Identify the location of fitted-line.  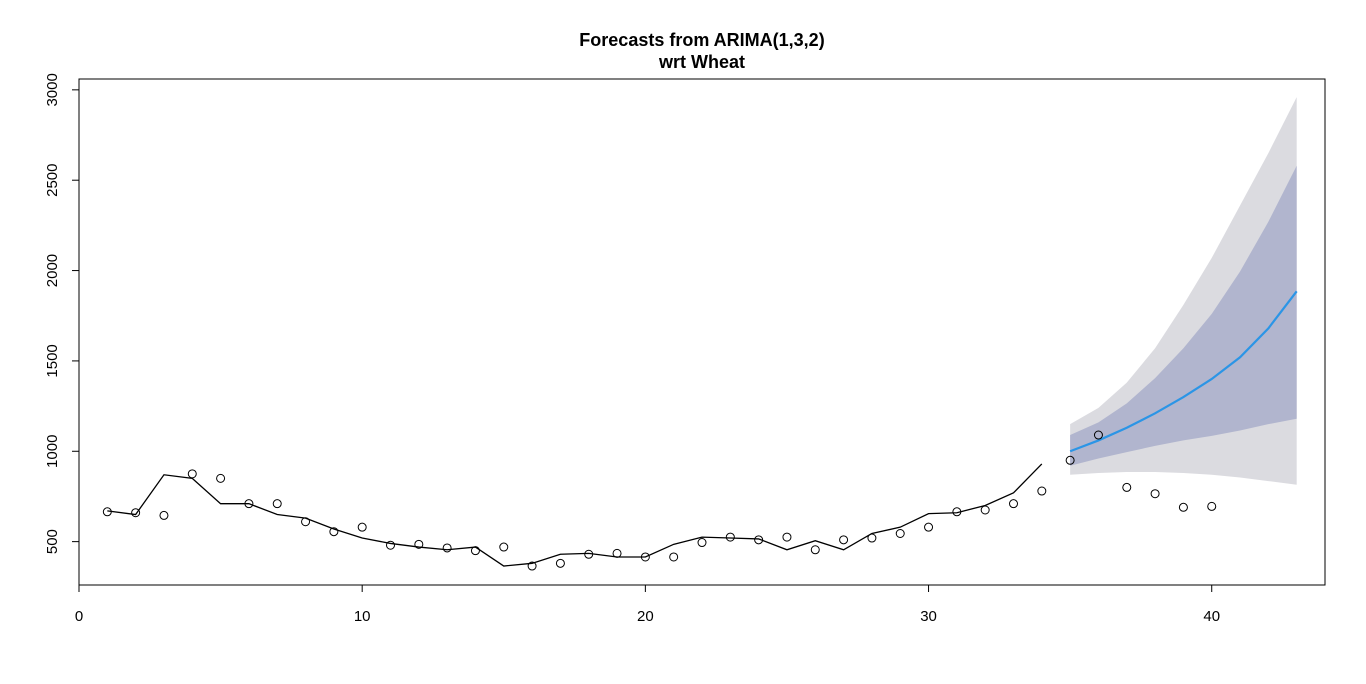
(575, 515).